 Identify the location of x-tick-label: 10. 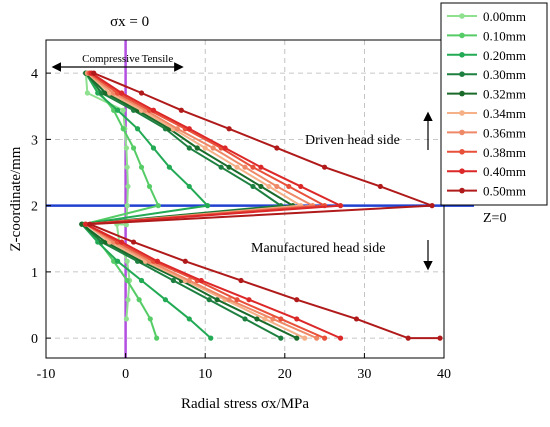
(205, 374).